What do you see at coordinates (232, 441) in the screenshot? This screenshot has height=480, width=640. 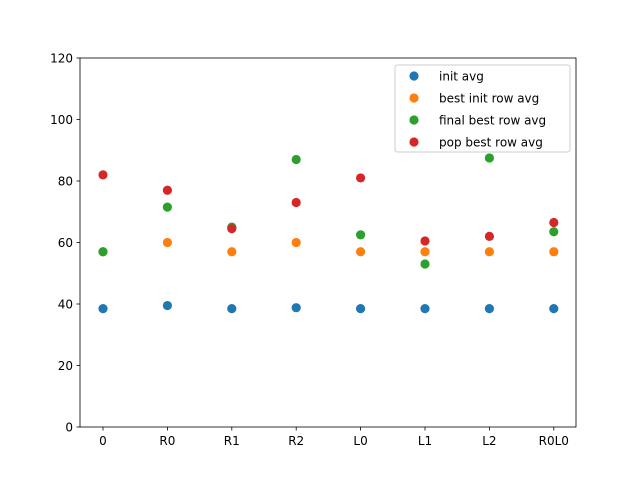 I see `x-tick-label: R1` at bounding box center [232, 441].